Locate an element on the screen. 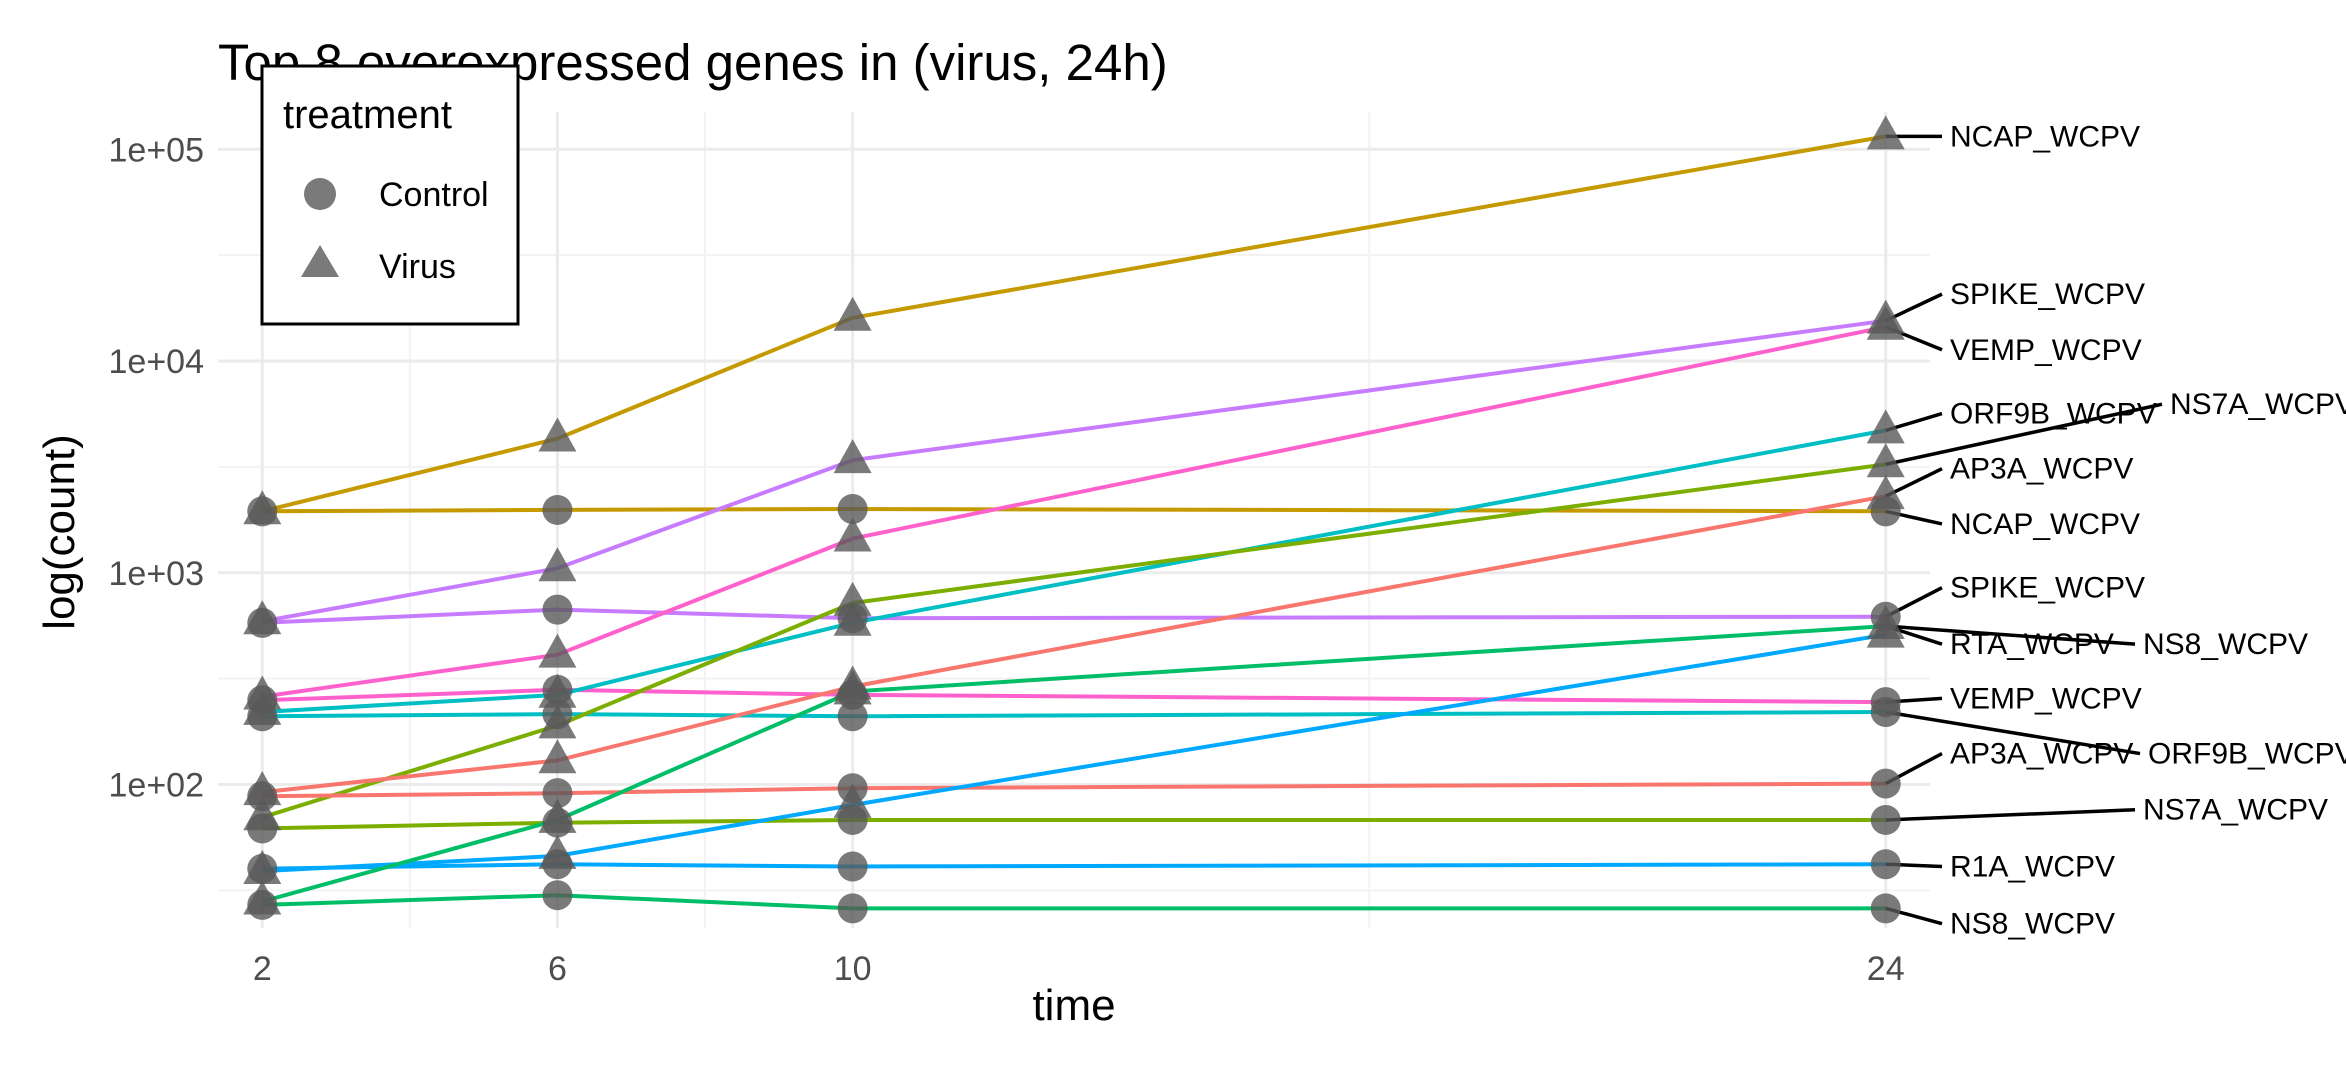 The image size is (2346, 1075). y-axis-ticks: 1e+02 1e+03 1e+04 1e+05 is located at coordinates (157, 467).